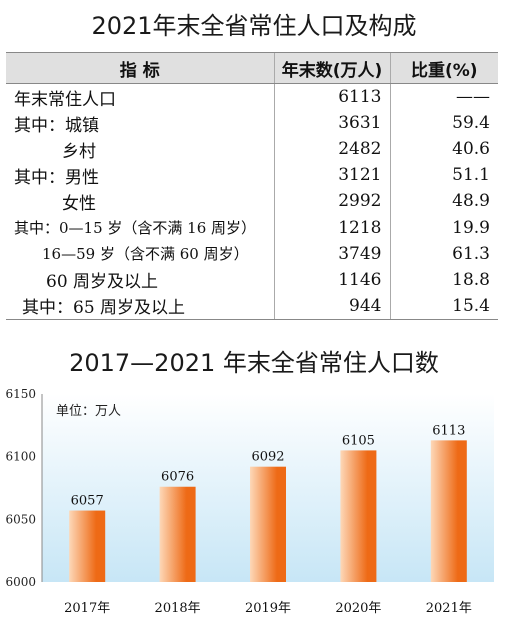  What do you see at coordinates (443, 97) in the screenshot?
I see `row-share: ——` at bounding box center [443, 97].